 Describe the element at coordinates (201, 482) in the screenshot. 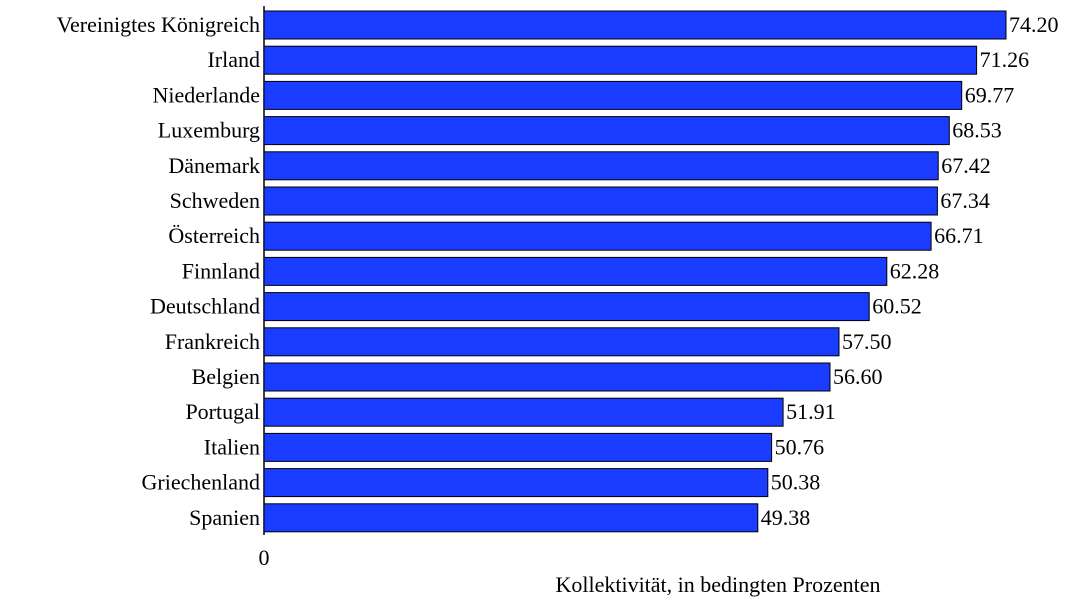

I see `category-label: Griechenland` at that location.